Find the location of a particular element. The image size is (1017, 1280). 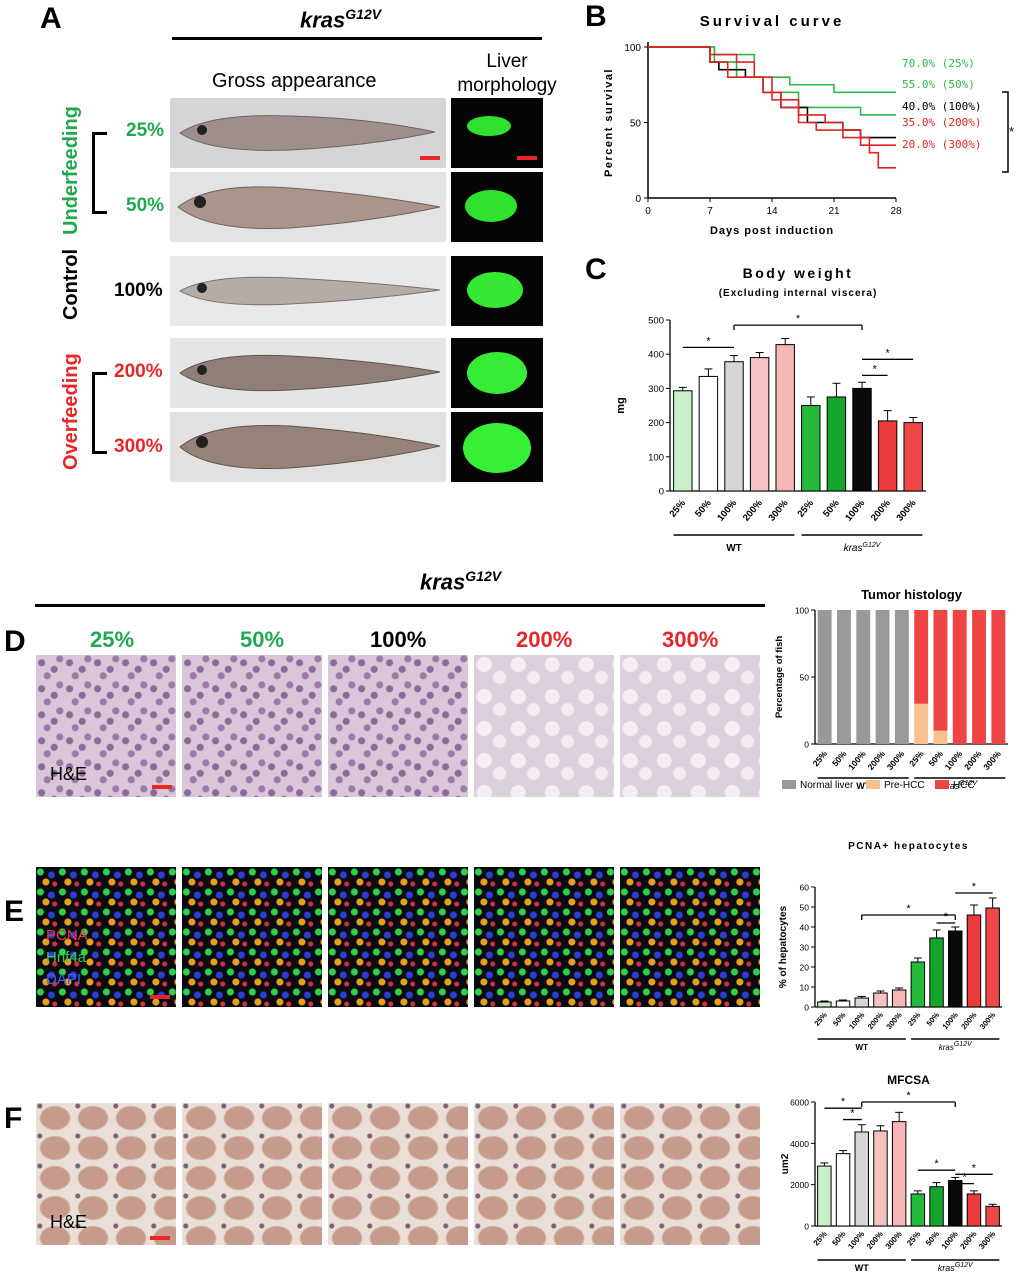

group-label-underfeeding: Underfeeding is located at coordinates (71, 170).